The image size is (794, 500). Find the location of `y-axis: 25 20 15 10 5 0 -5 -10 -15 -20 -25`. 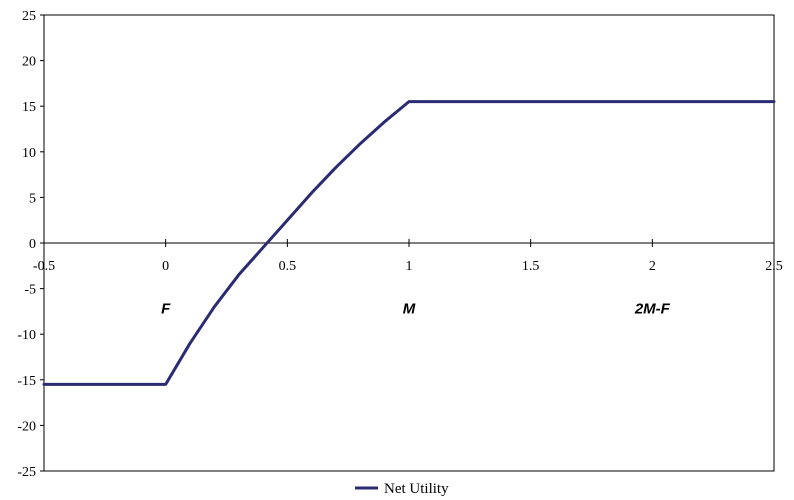

y-axis: 25 20 15 10 5 0 -5 -10 -15 -20 -25 is located at coordinates (30, 244).